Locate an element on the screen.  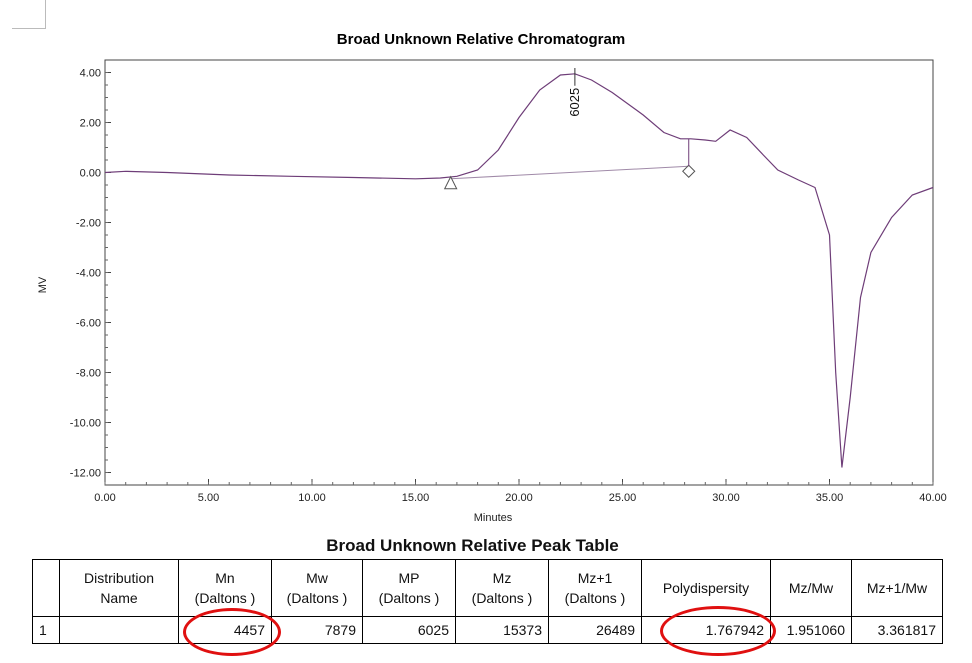
y-tick-label: -4.00 is located at coordinates (88, 274).